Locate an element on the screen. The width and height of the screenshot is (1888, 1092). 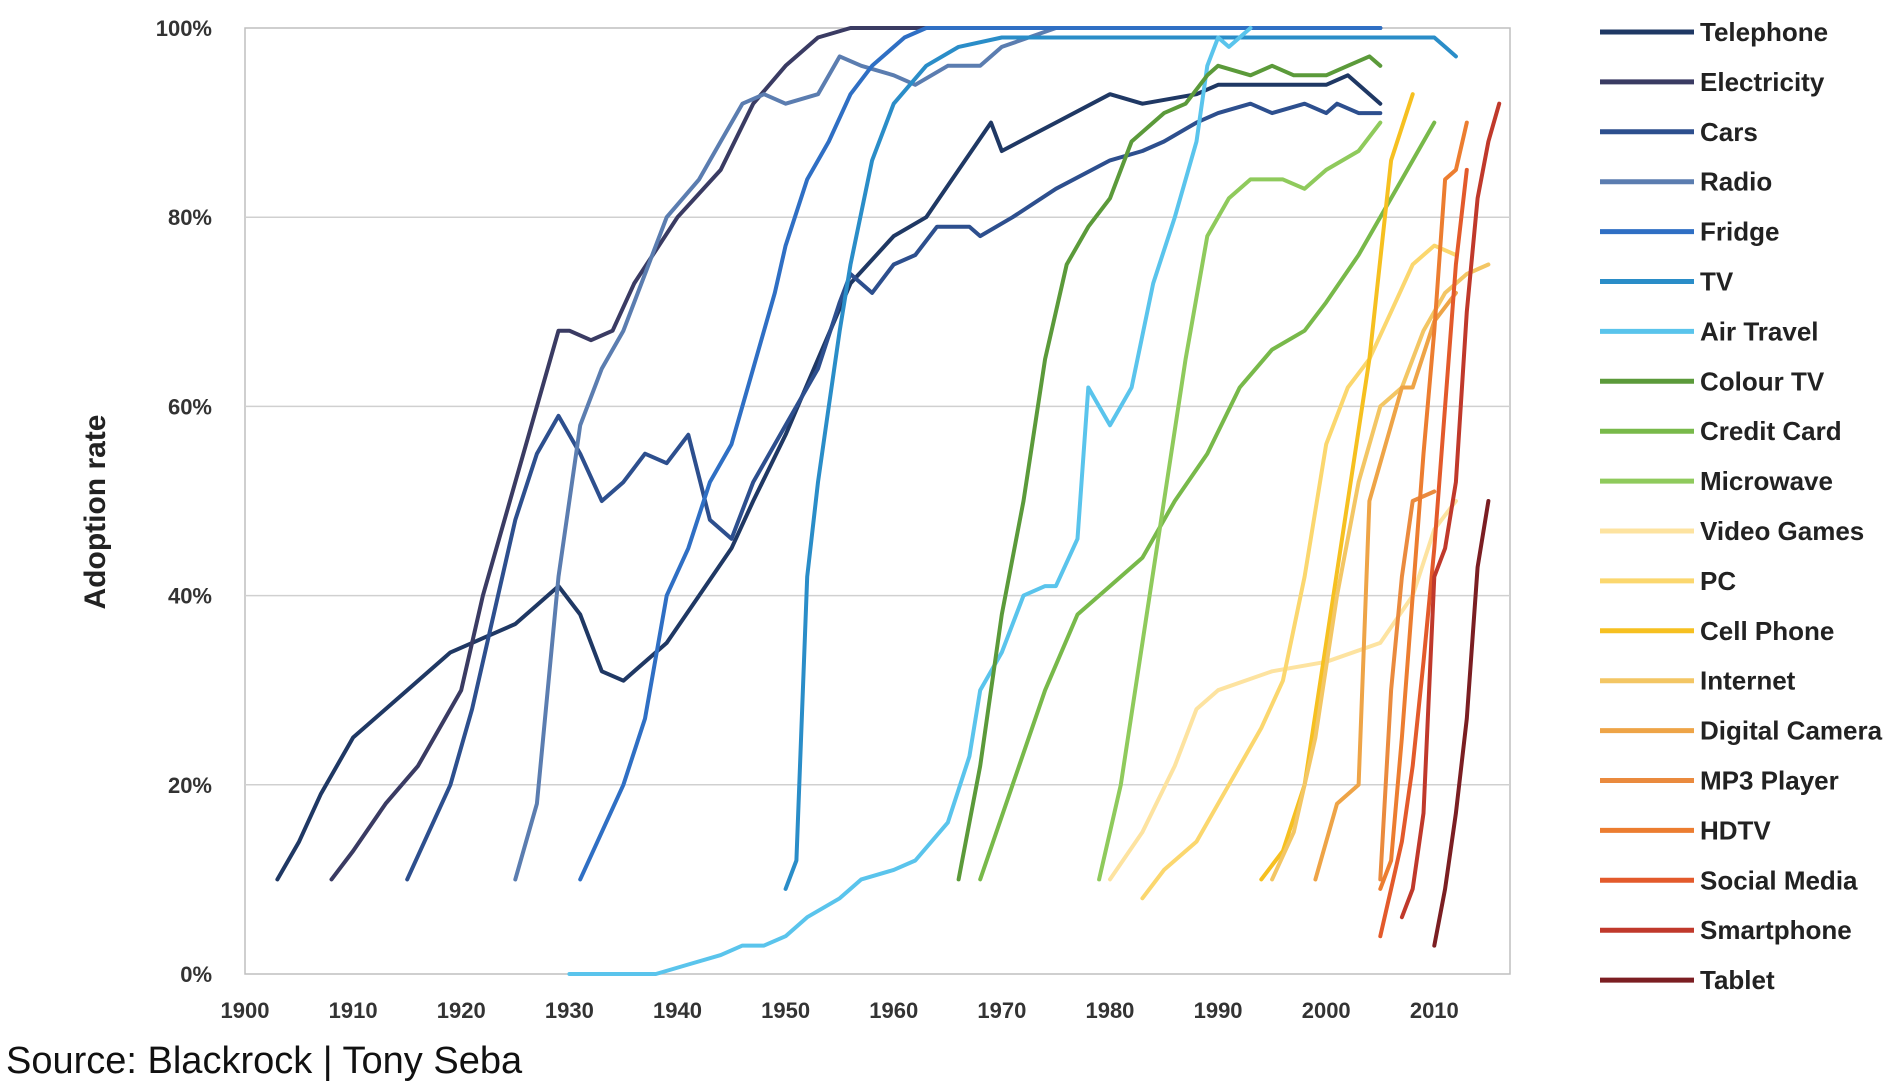
legend-label: Telephone is located at coordinates (1764, 32).